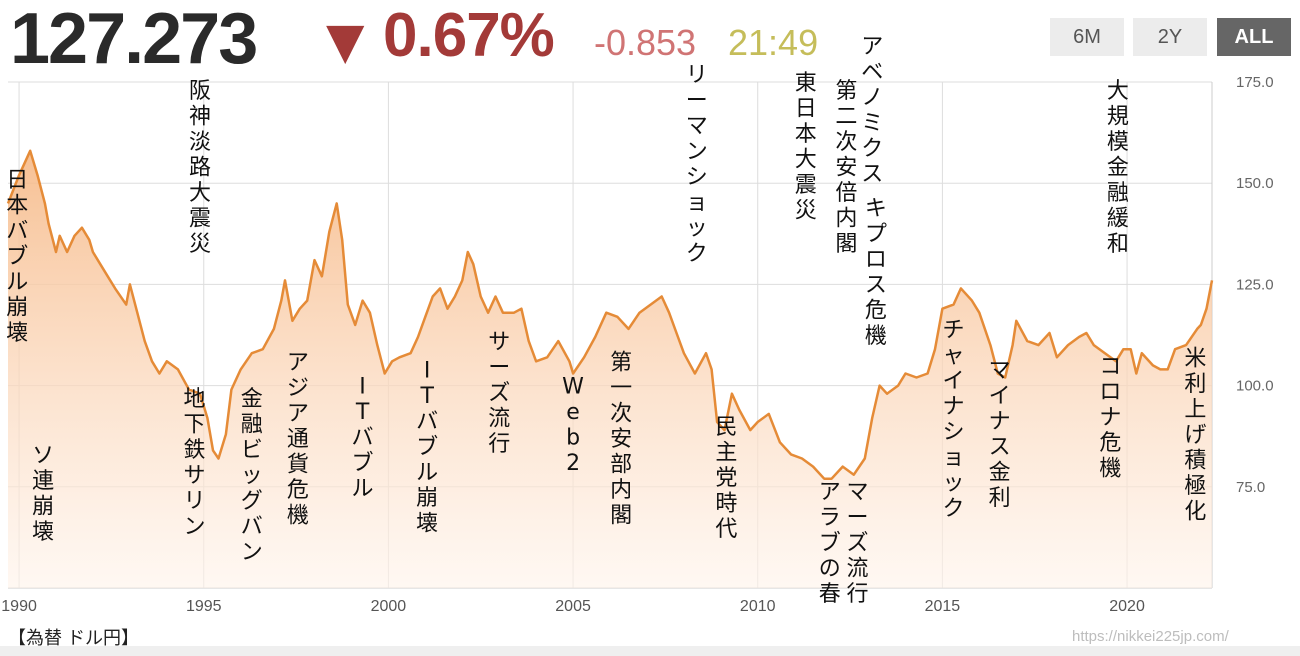 This screenshot has height=656, width=1300. I want to click on x-tick-label: 2000, so click(389, 606).